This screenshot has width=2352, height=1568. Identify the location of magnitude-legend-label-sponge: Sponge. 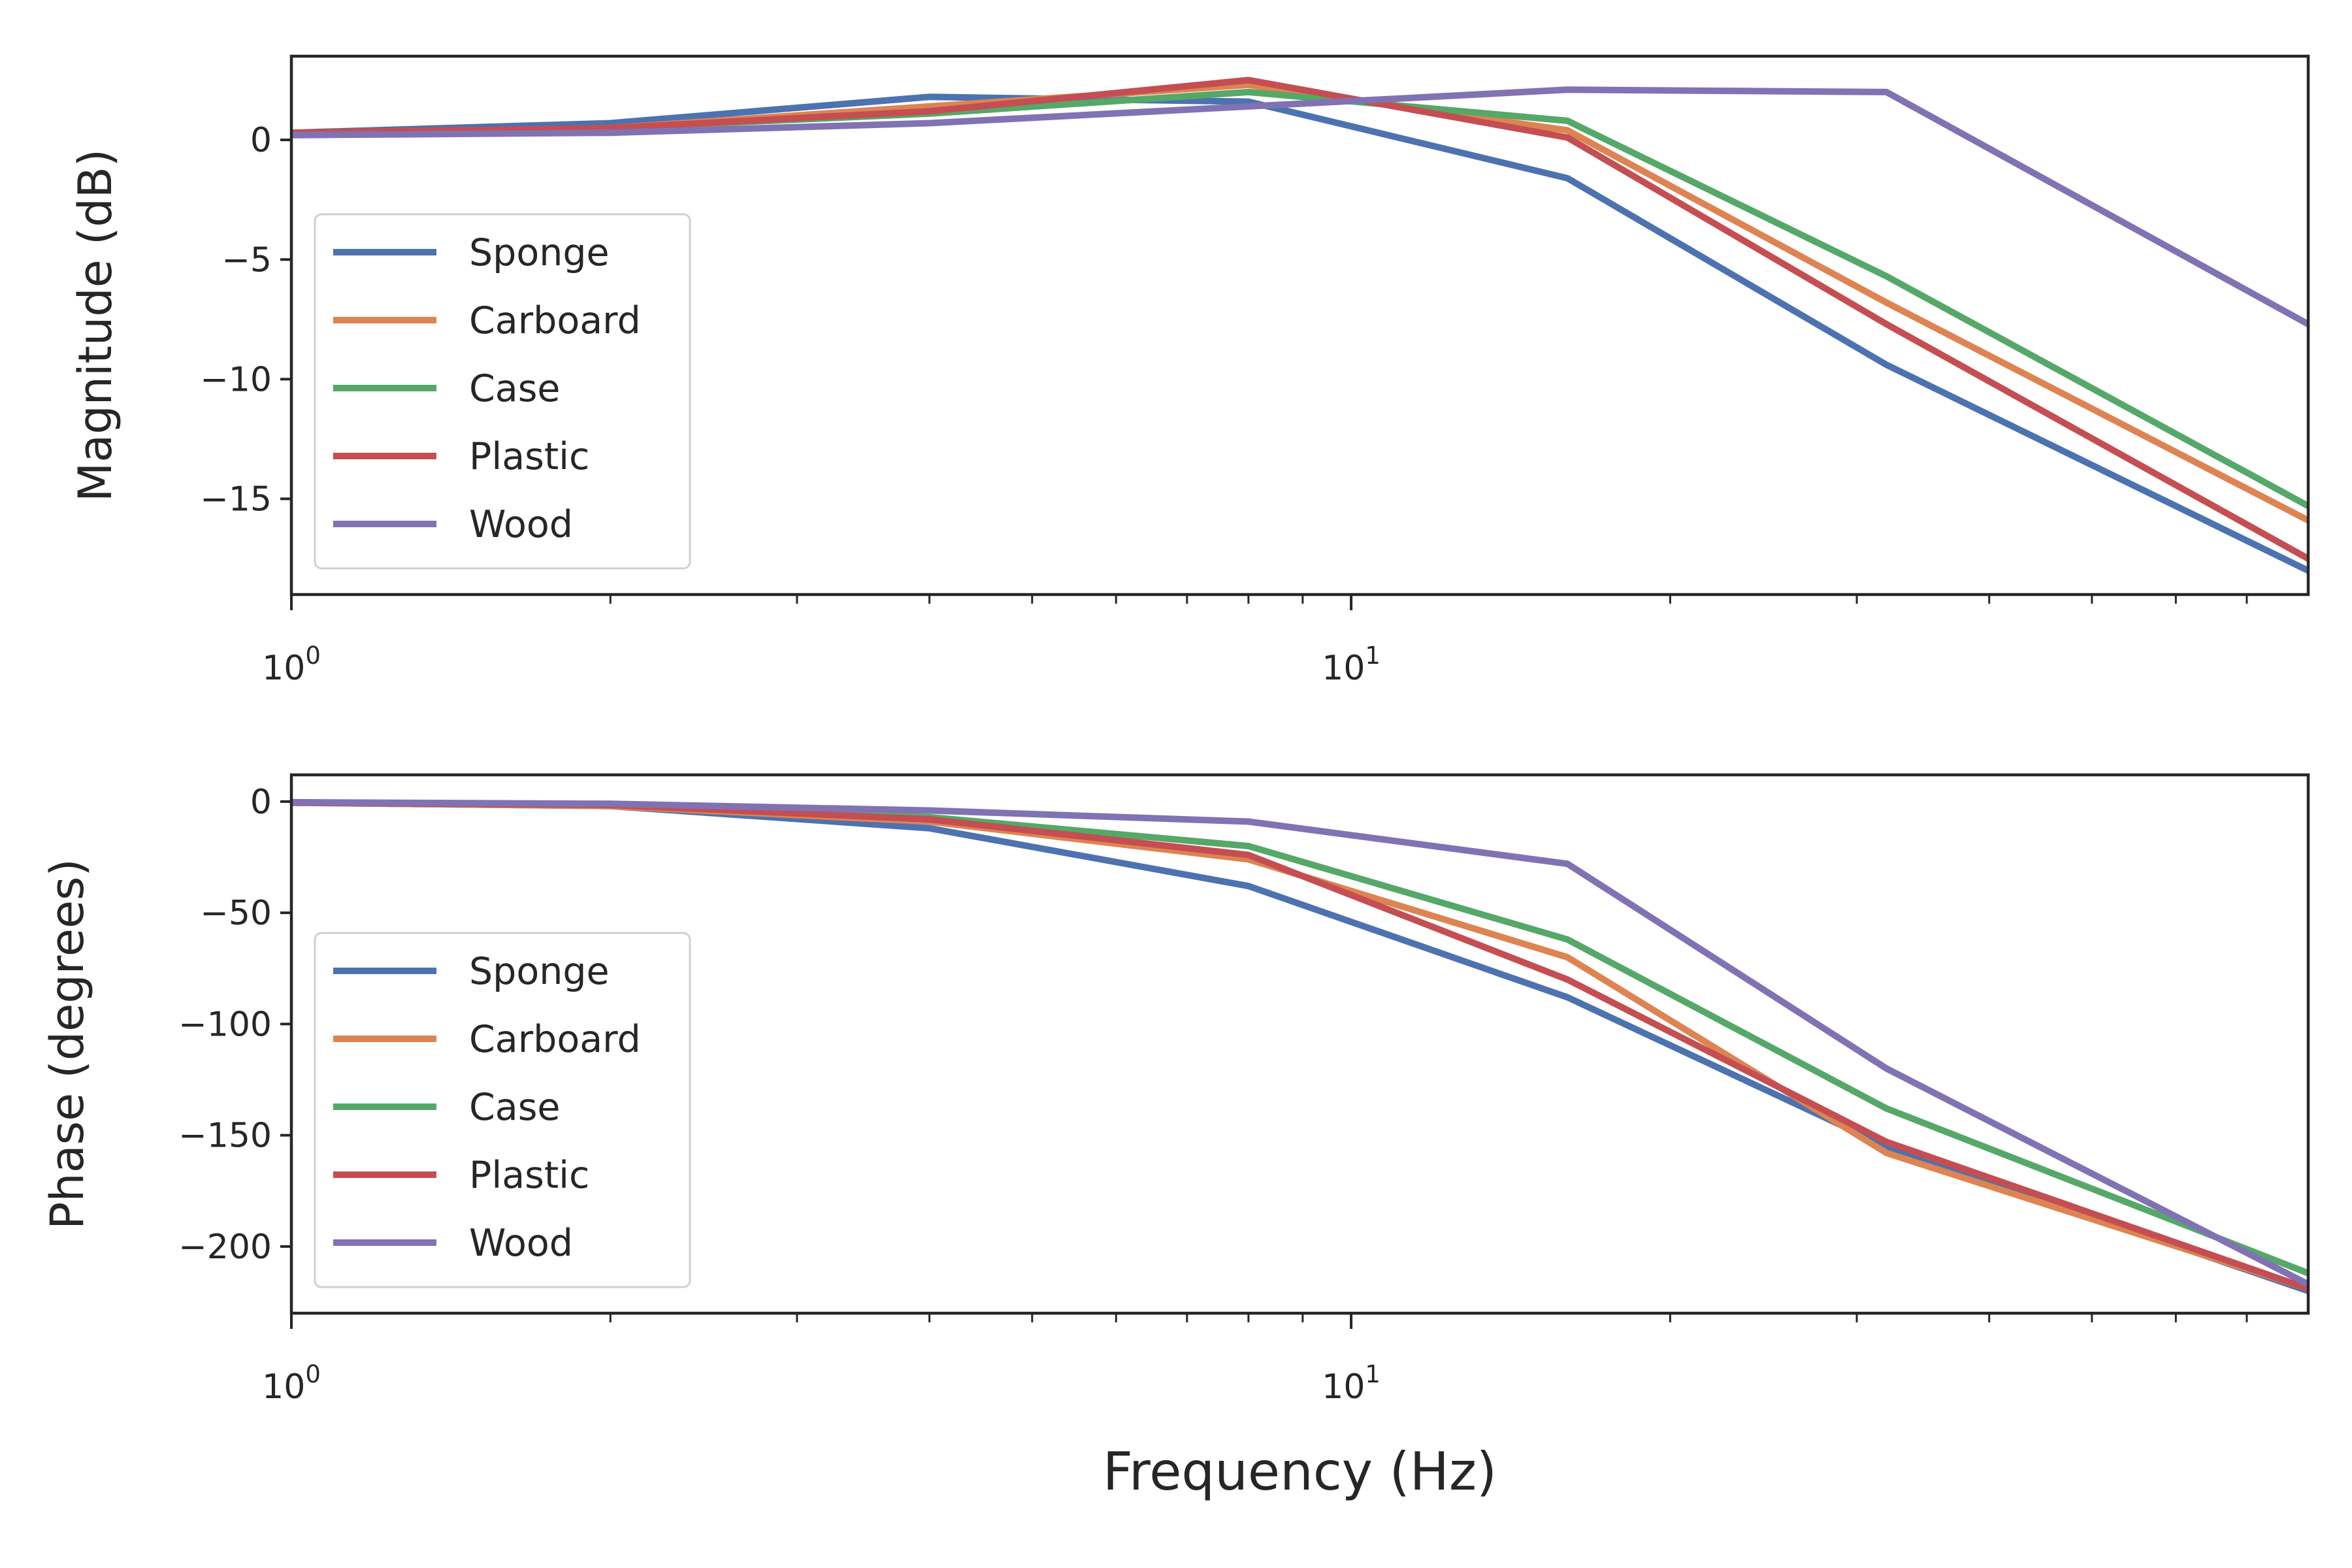
(539, 252).